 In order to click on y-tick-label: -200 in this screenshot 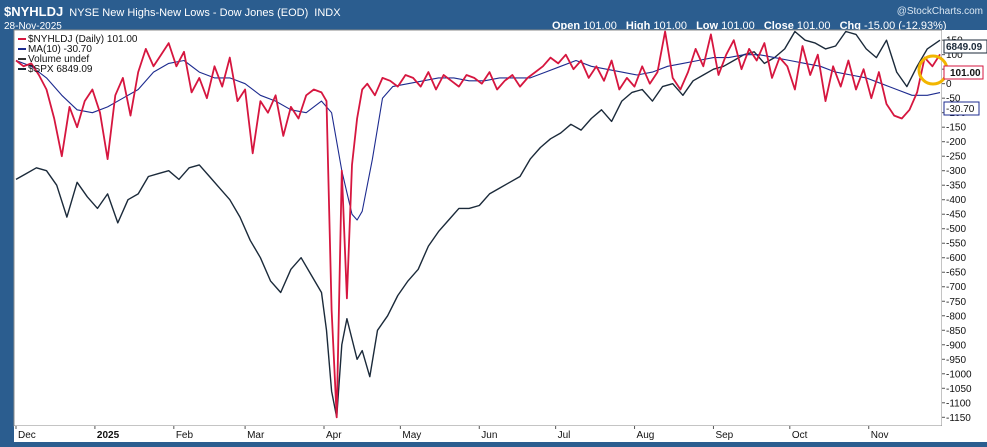, I will do `click(956, 142)`.